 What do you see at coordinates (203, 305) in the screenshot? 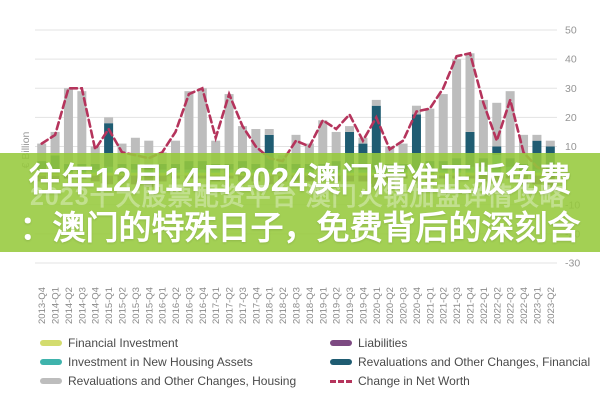
I see `x-tick-label: 2016-Q4` at bounding box center [203, 305].